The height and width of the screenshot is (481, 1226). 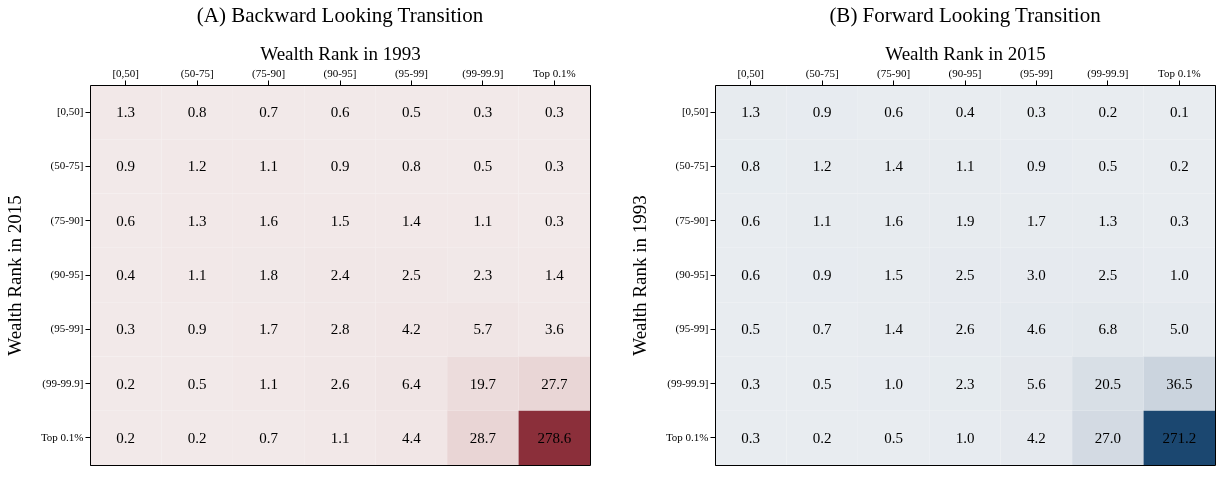 What do you see at coordinates (412, 437) in the screenshot?
I see `data-label: 4.4` at bounding box center [412, 437].